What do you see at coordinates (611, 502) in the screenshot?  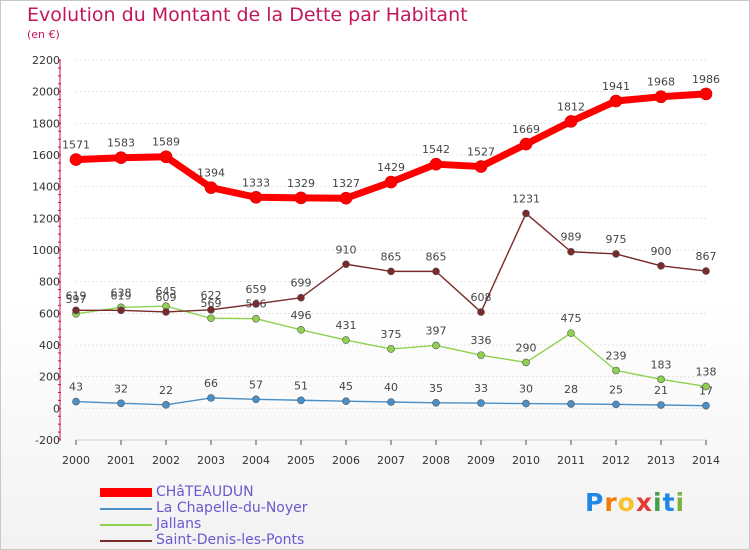 I see `logo-letter: r` at bounding box center [611, 502].